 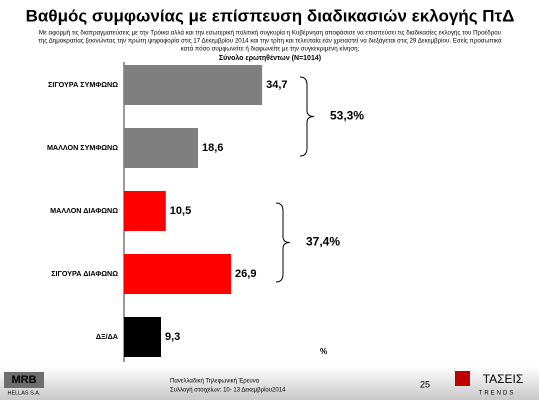 I want to click on category-label: ΣΙΓΟΥΡΑ ΣΥΜΦΩΝΩ, so click(x=83, y=84).